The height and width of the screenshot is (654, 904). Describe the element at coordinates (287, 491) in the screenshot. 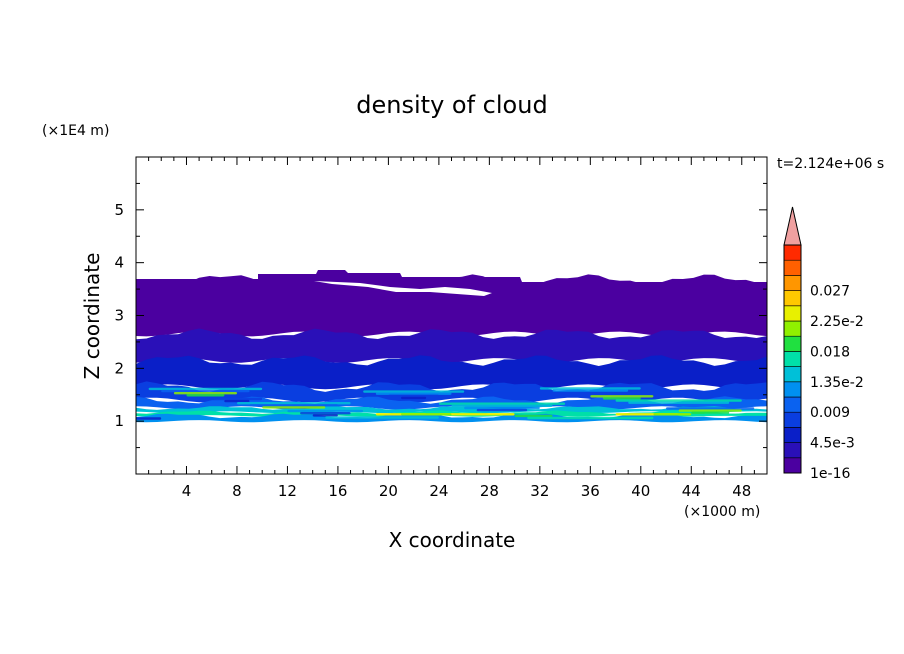

I see `x-tick-label: 12` at that location.